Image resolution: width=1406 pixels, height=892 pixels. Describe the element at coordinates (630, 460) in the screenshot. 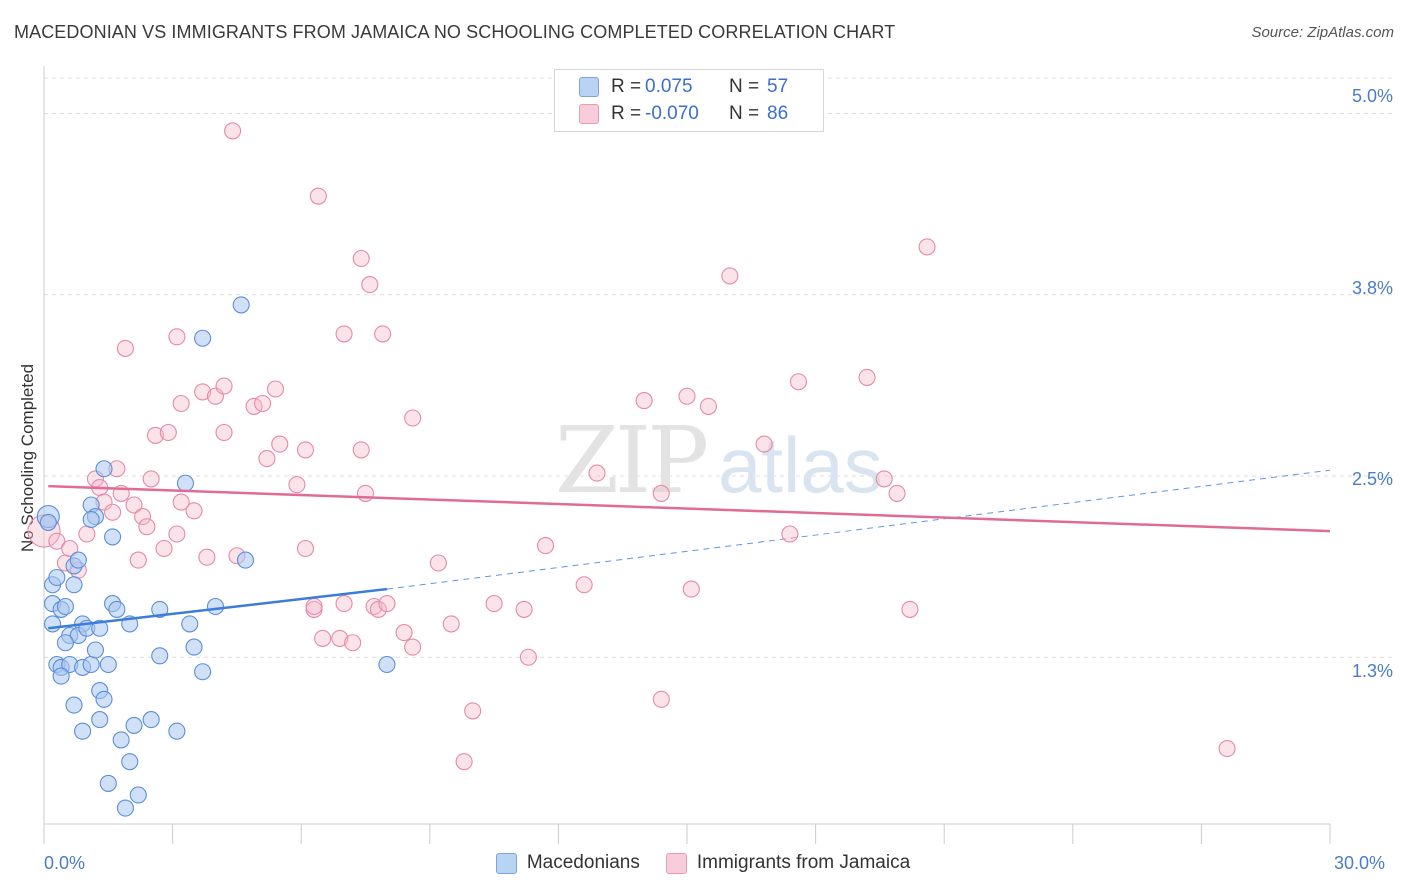

I see `watermark-zip: ZIP` at that location.